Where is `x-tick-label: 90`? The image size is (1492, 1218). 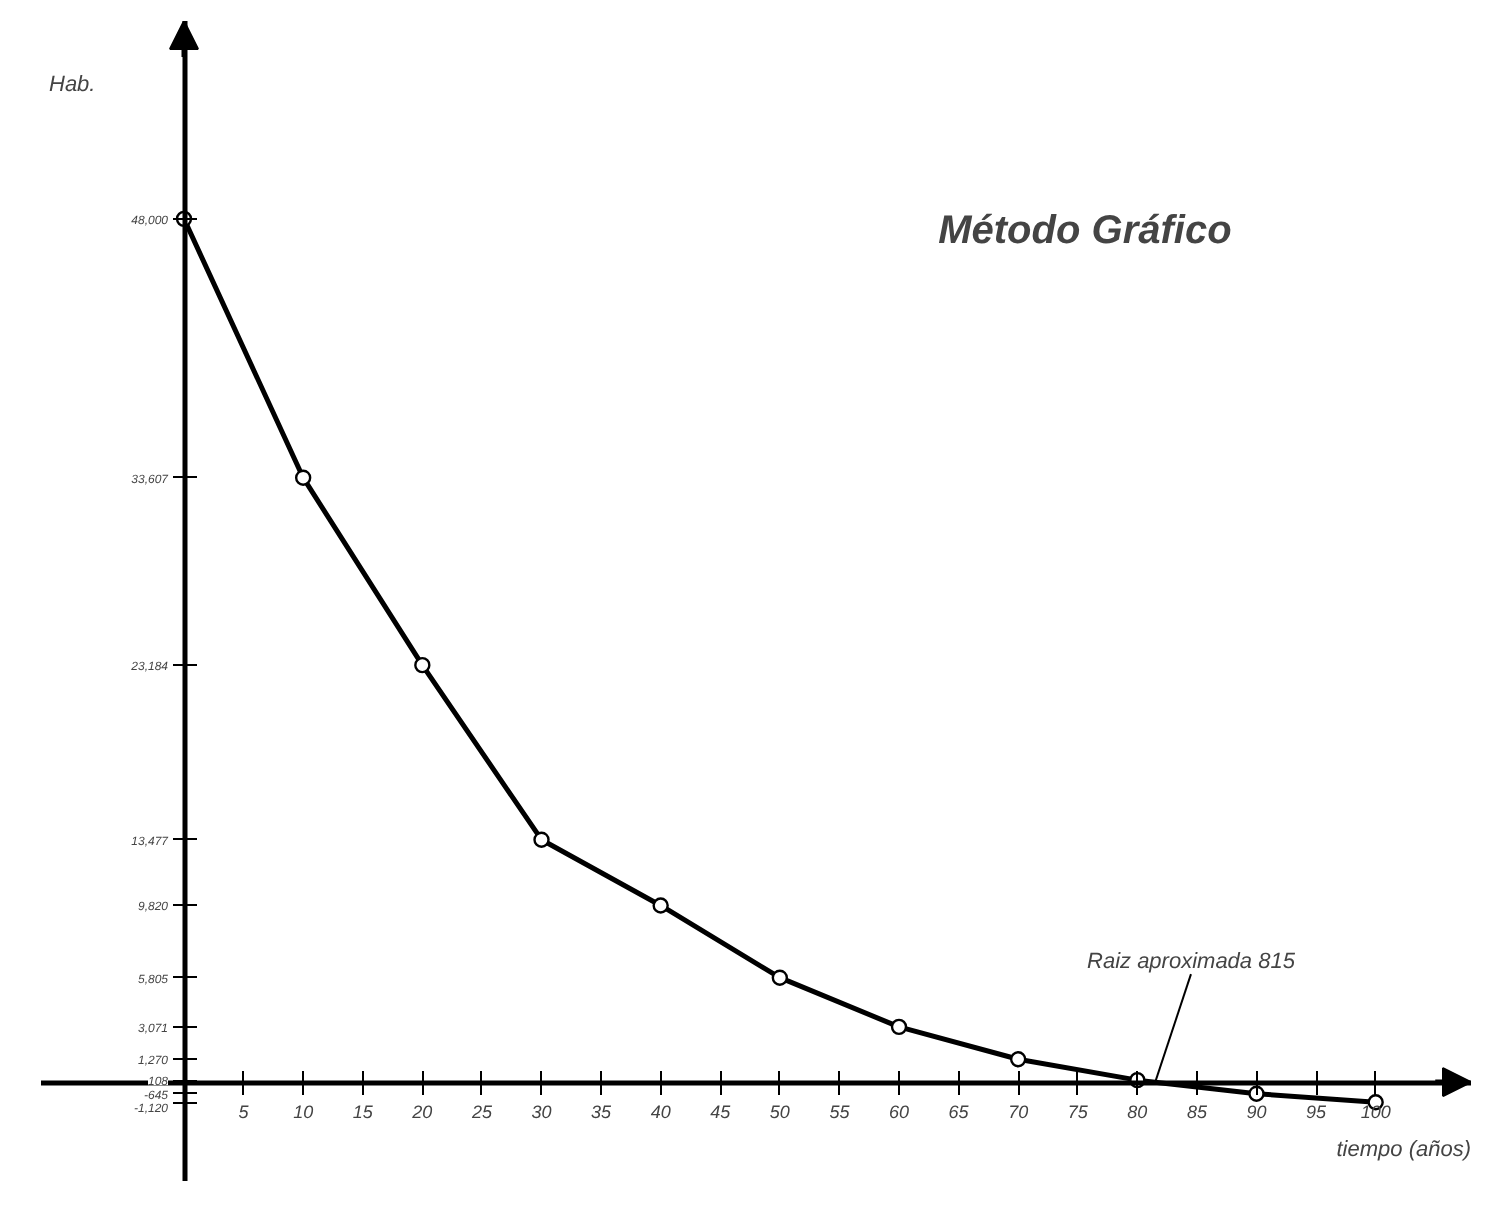 x-tick-label: 90 is located at coordinates (1256, 1112).